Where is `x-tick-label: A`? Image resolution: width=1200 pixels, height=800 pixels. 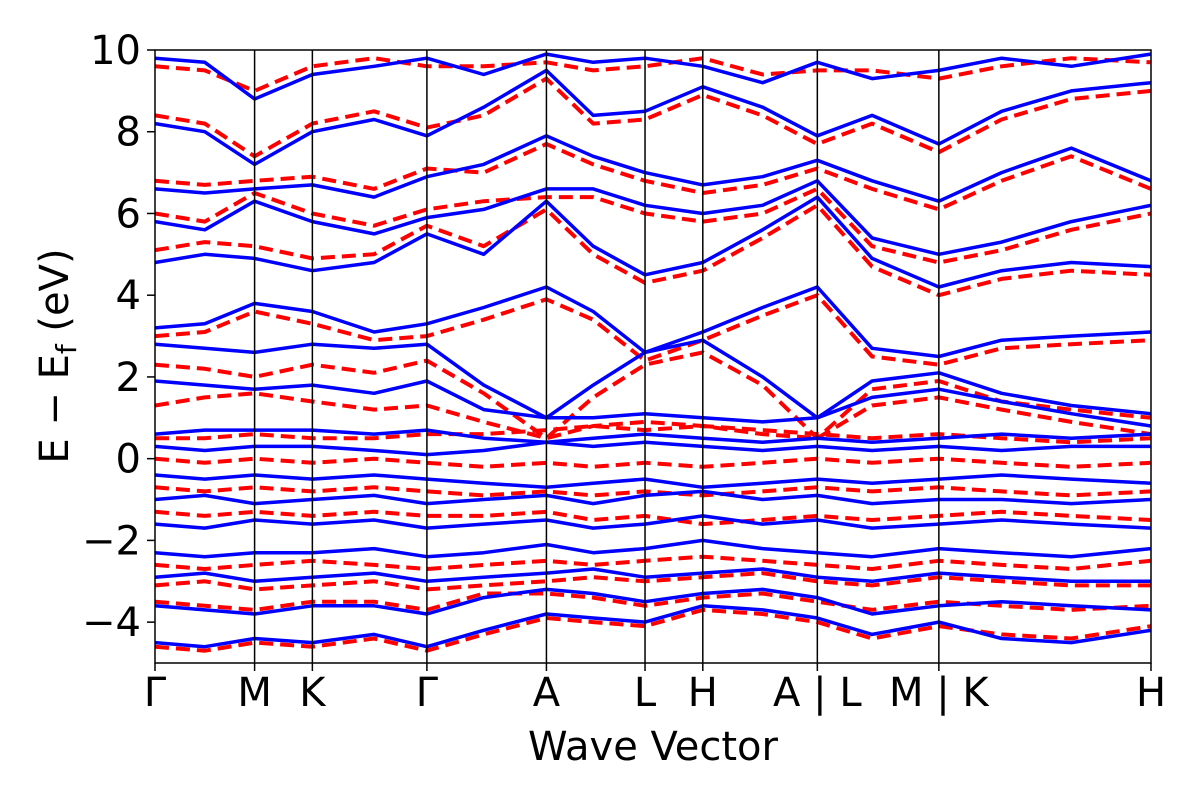 x-tick-label: A is located at coordinates (547, 693).